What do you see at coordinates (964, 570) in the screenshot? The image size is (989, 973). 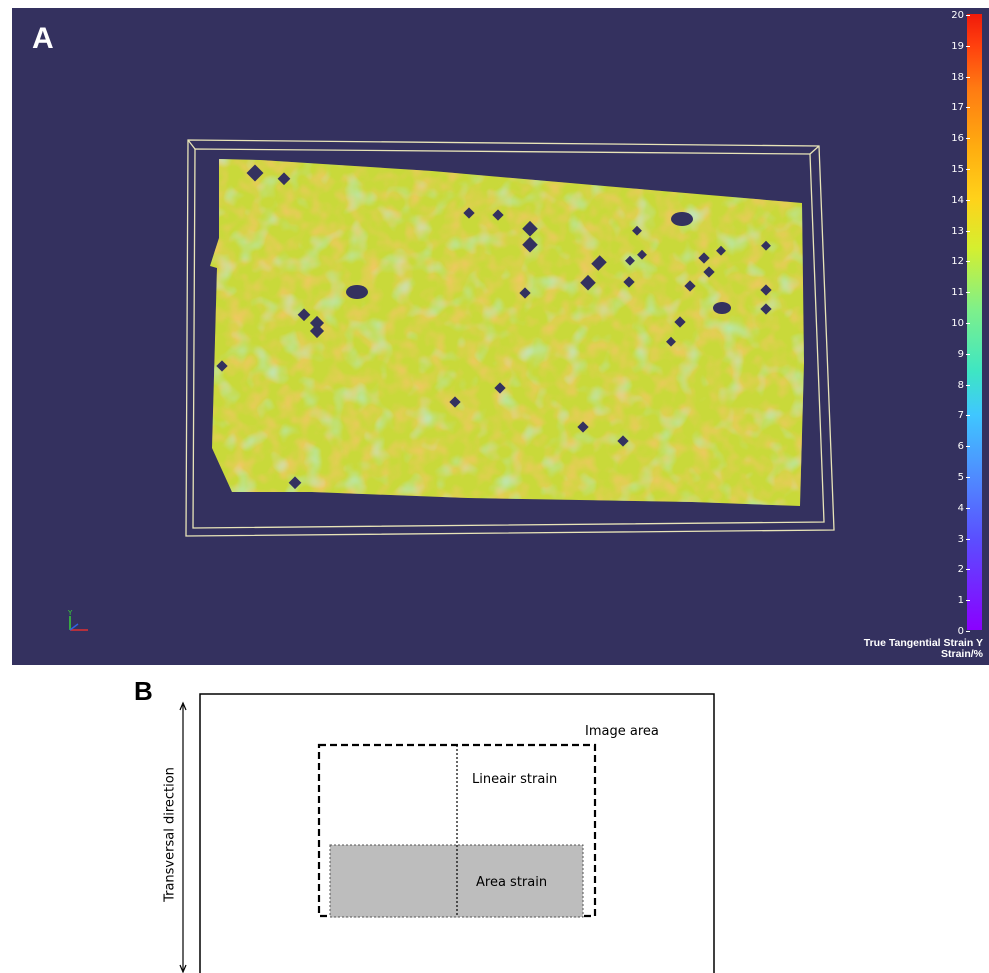 I see `colorbar-tick: 2` at bounding box center [964, 570].